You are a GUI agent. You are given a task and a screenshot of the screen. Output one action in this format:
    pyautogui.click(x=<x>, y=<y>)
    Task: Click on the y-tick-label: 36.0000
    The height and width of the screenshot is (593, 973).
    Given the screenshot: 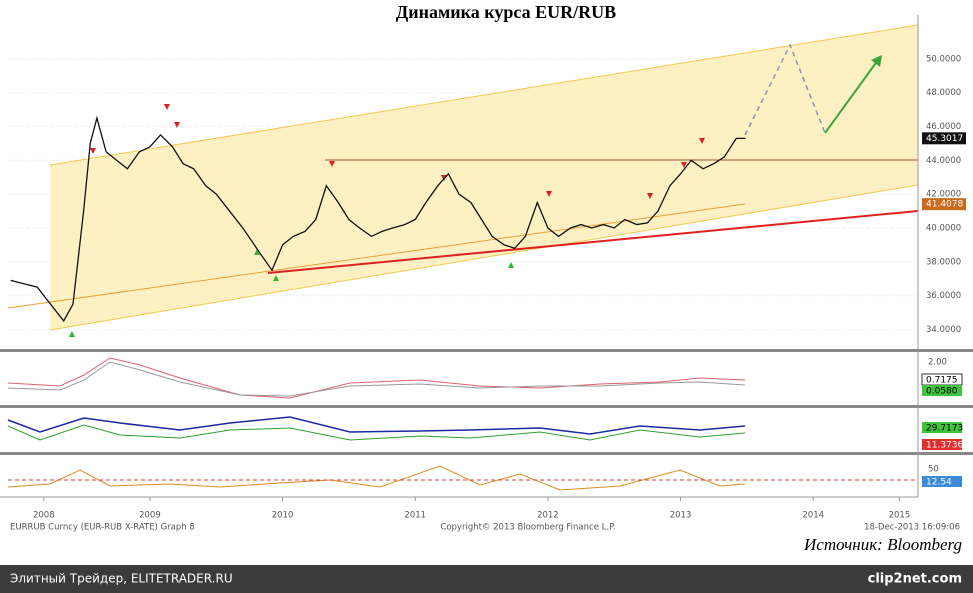 What is the action you would take?
    pyautogui.click(x=943, y=296)
    